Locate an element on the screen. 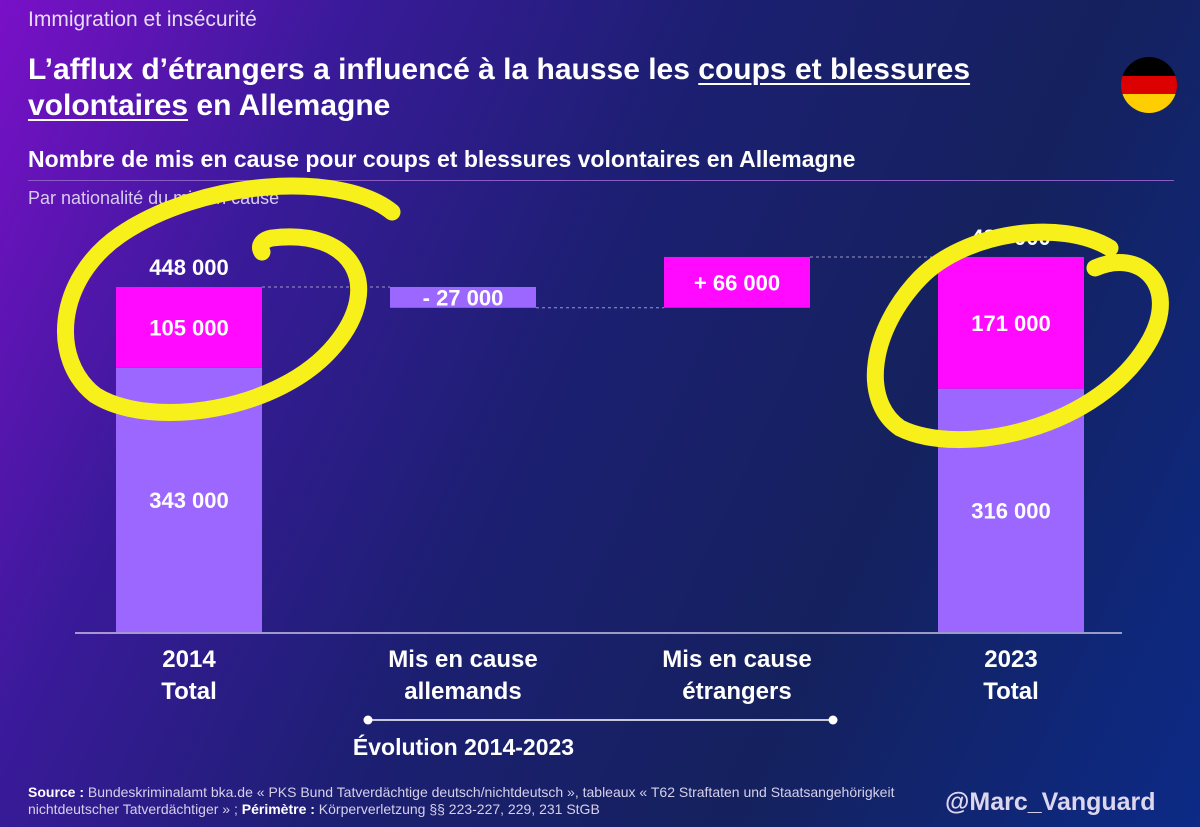 The width and height of the screenshot is (1200, 827). flag-stripe-red is located at coordinates (1149, 85).